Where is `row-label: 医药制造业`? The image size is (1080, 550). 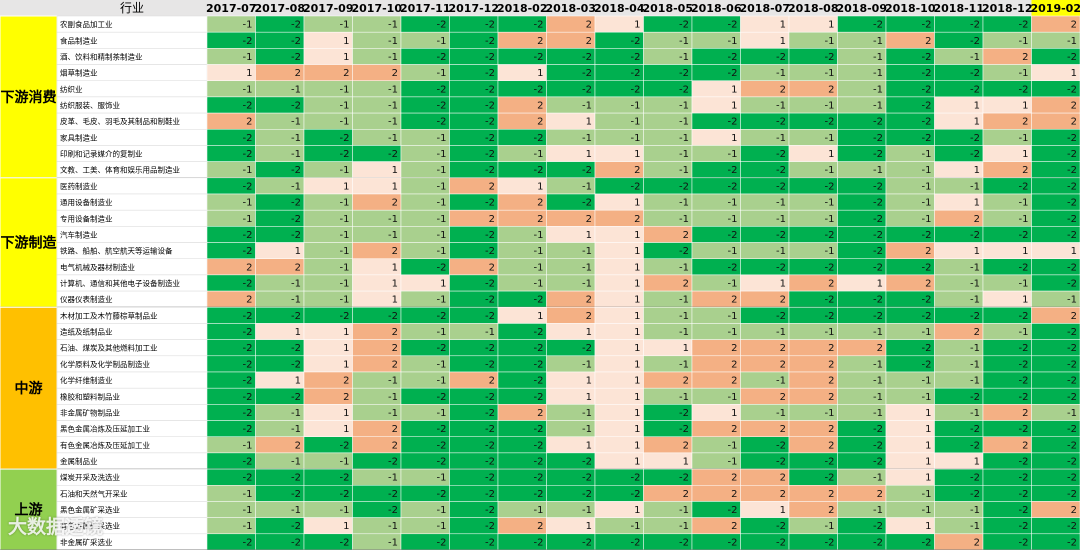 row-label: 医药制造业 is located at coordinates (79, 186).